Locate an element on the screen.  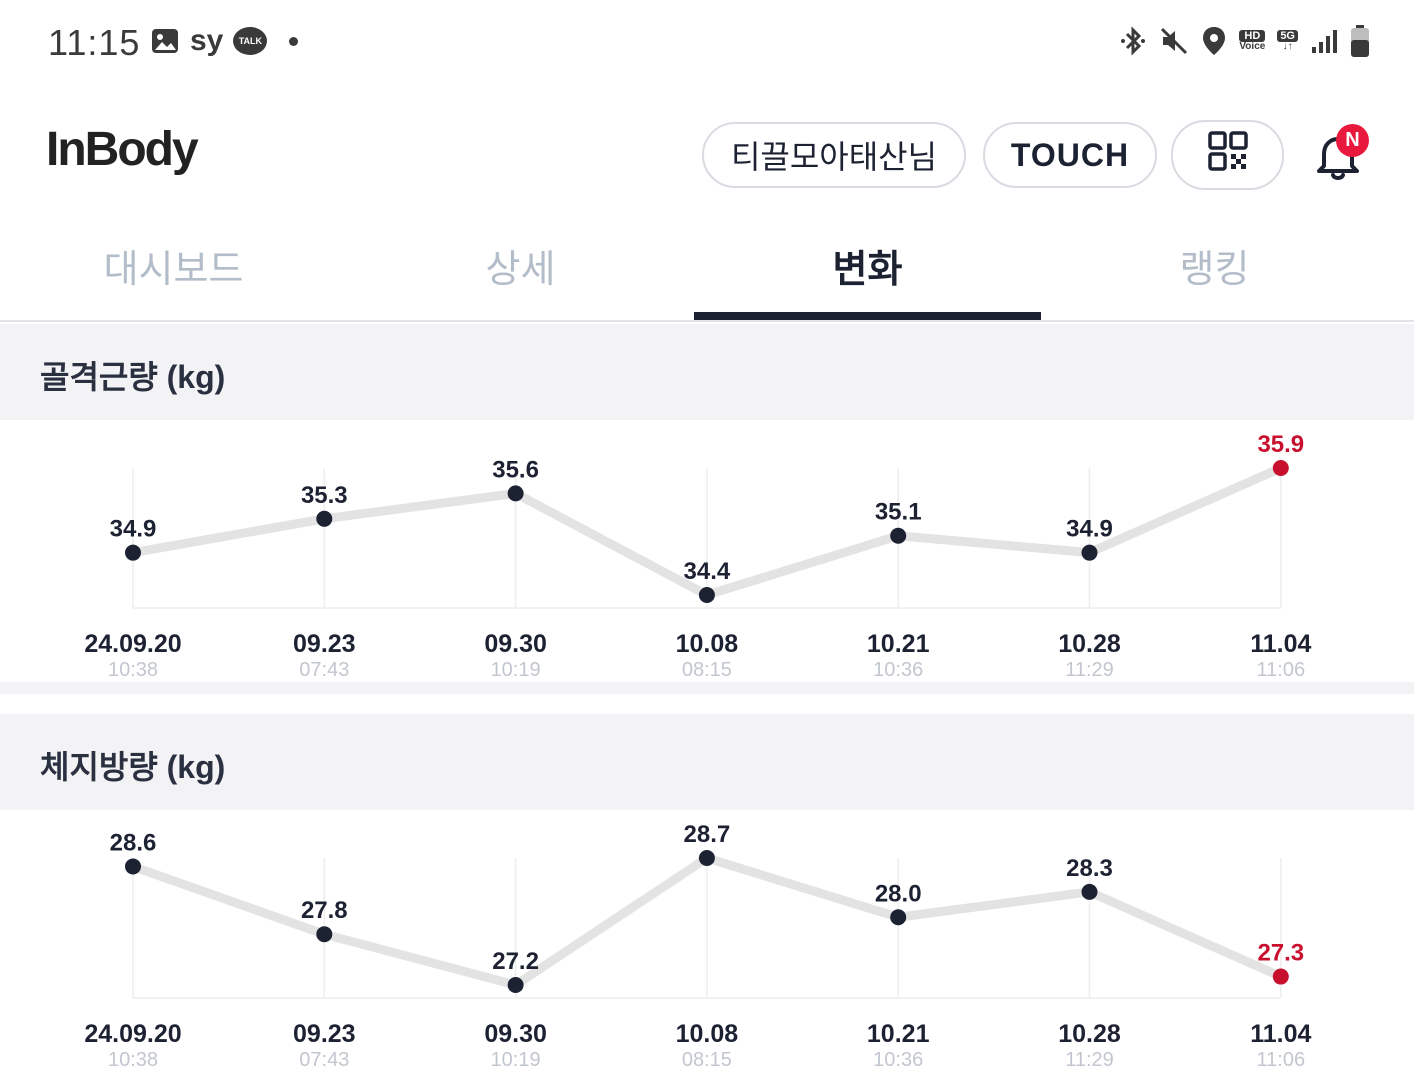
tab-detail: 상세 is located at coordinates (520, 270).